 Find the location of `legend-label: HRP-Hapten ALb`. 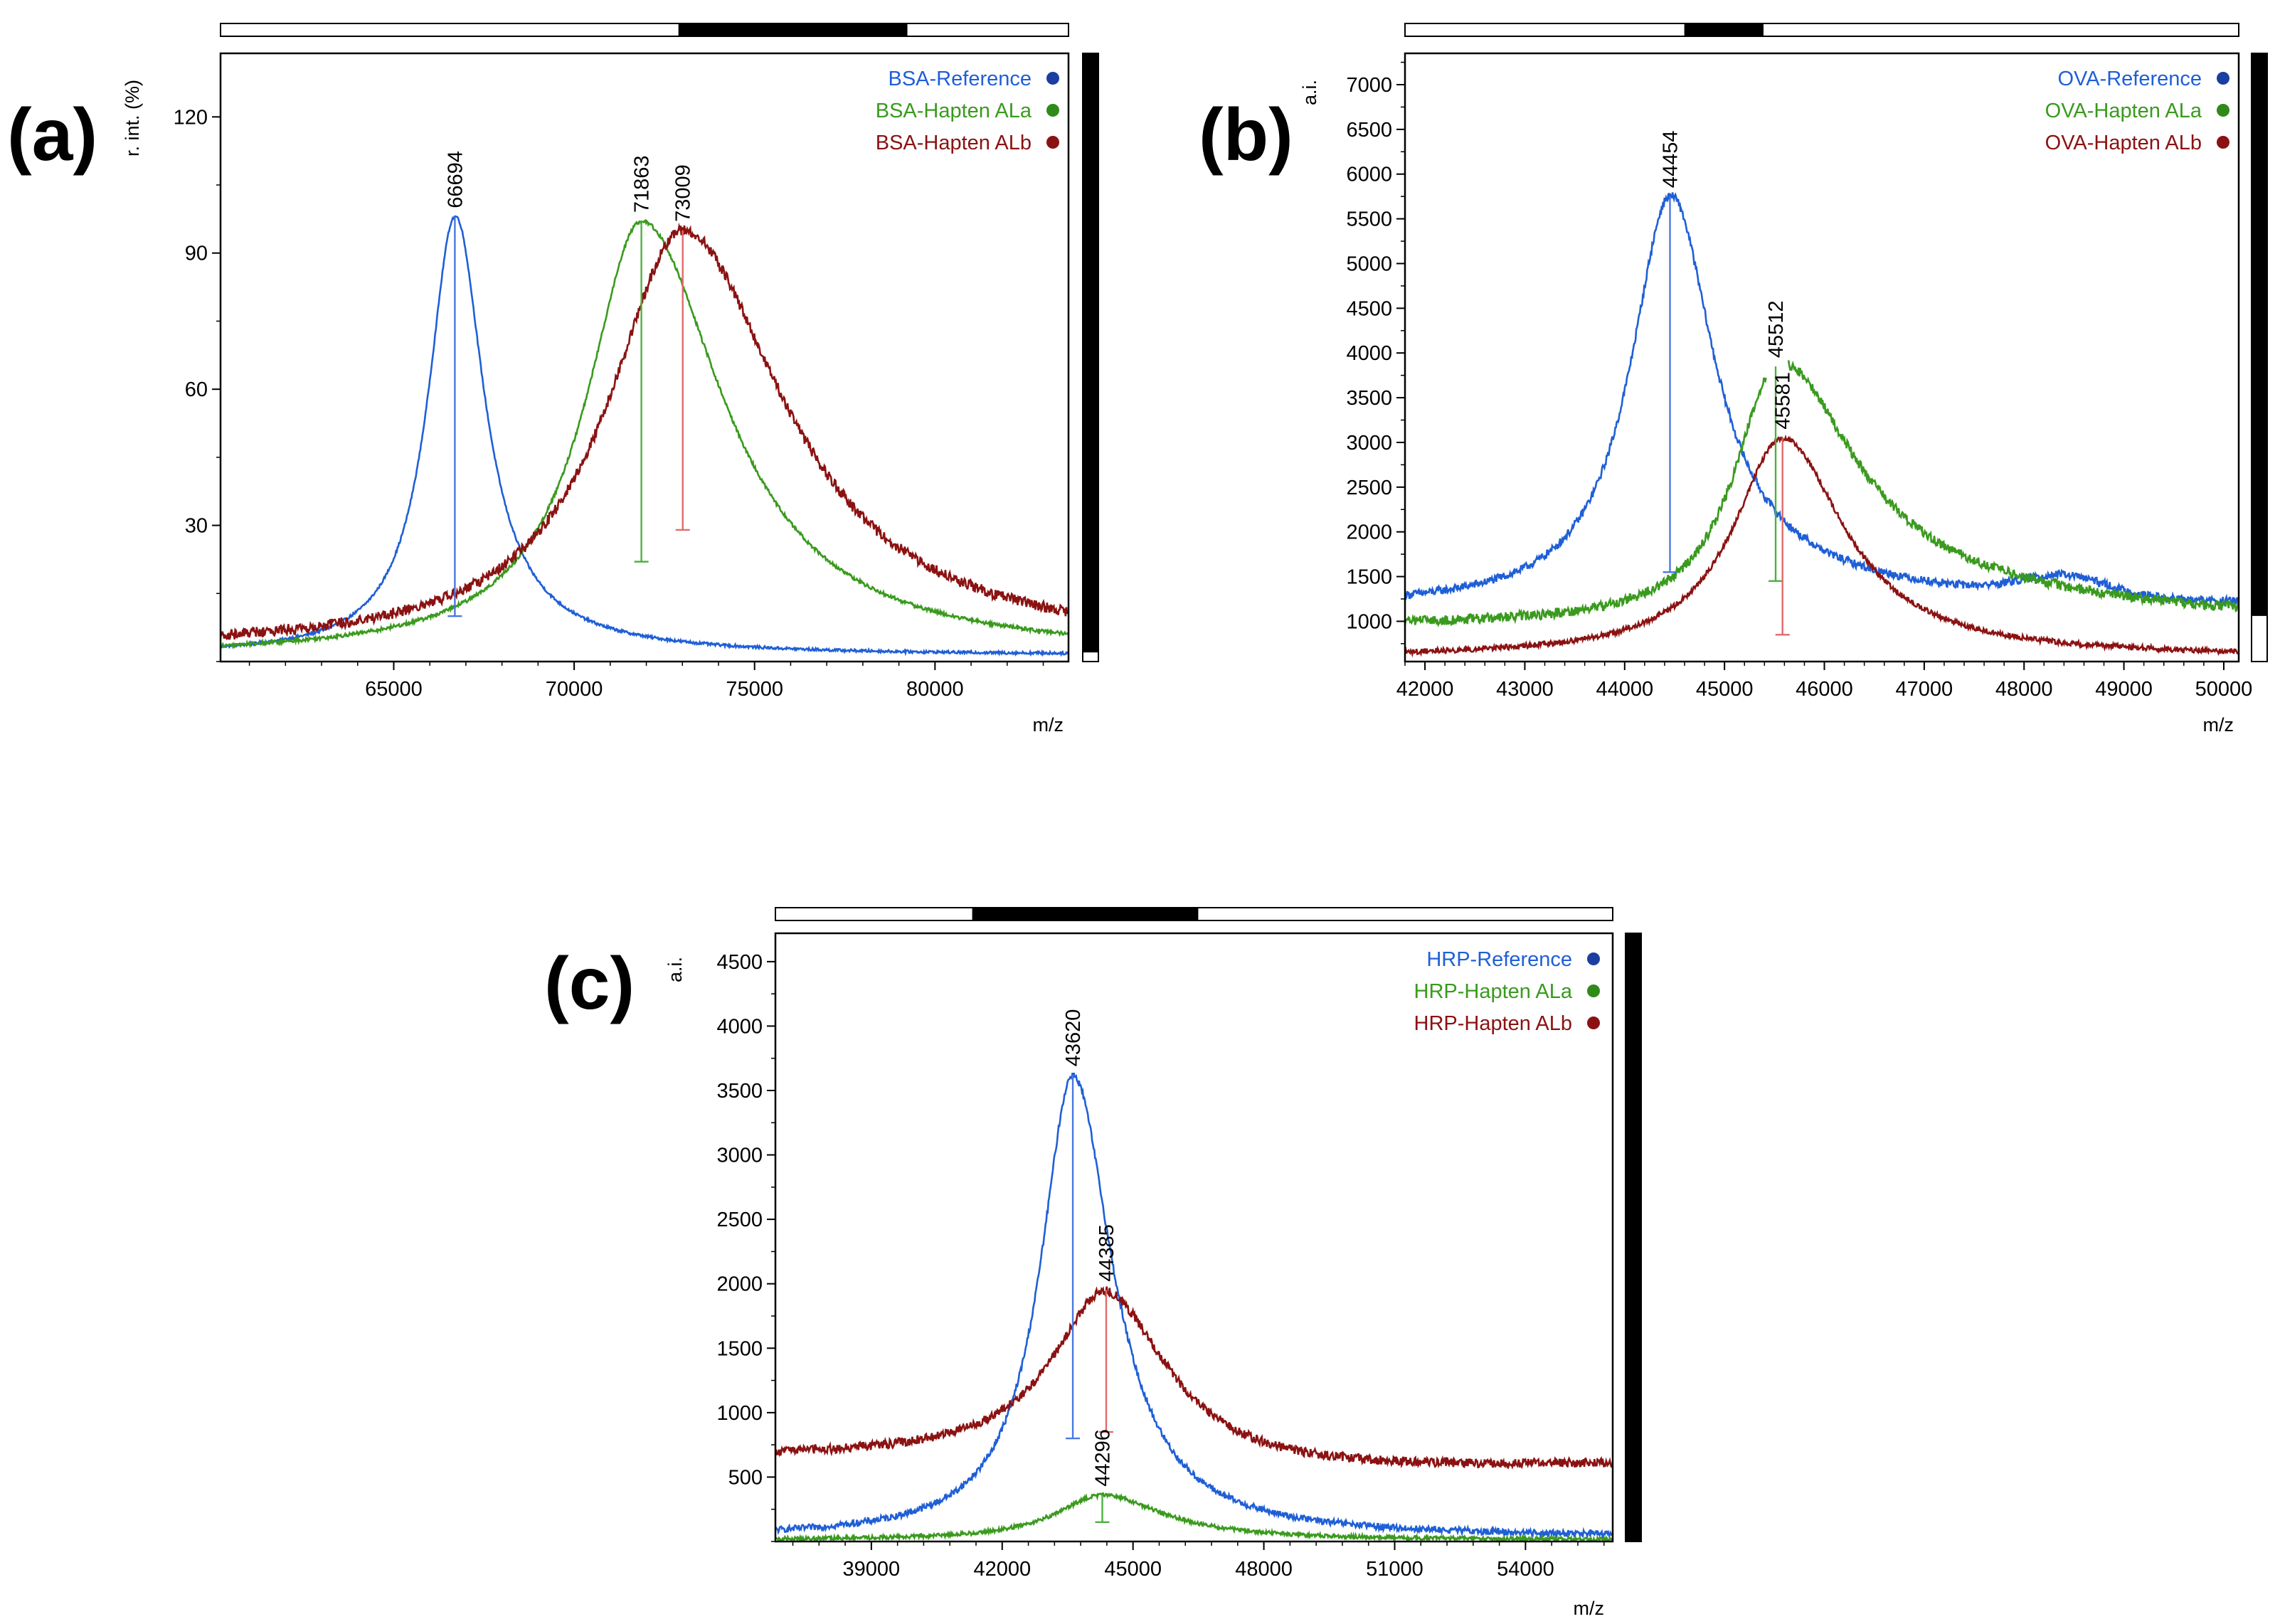

legend-label: HRP-Hapten ALb is located at coordinates (1493, 1023).